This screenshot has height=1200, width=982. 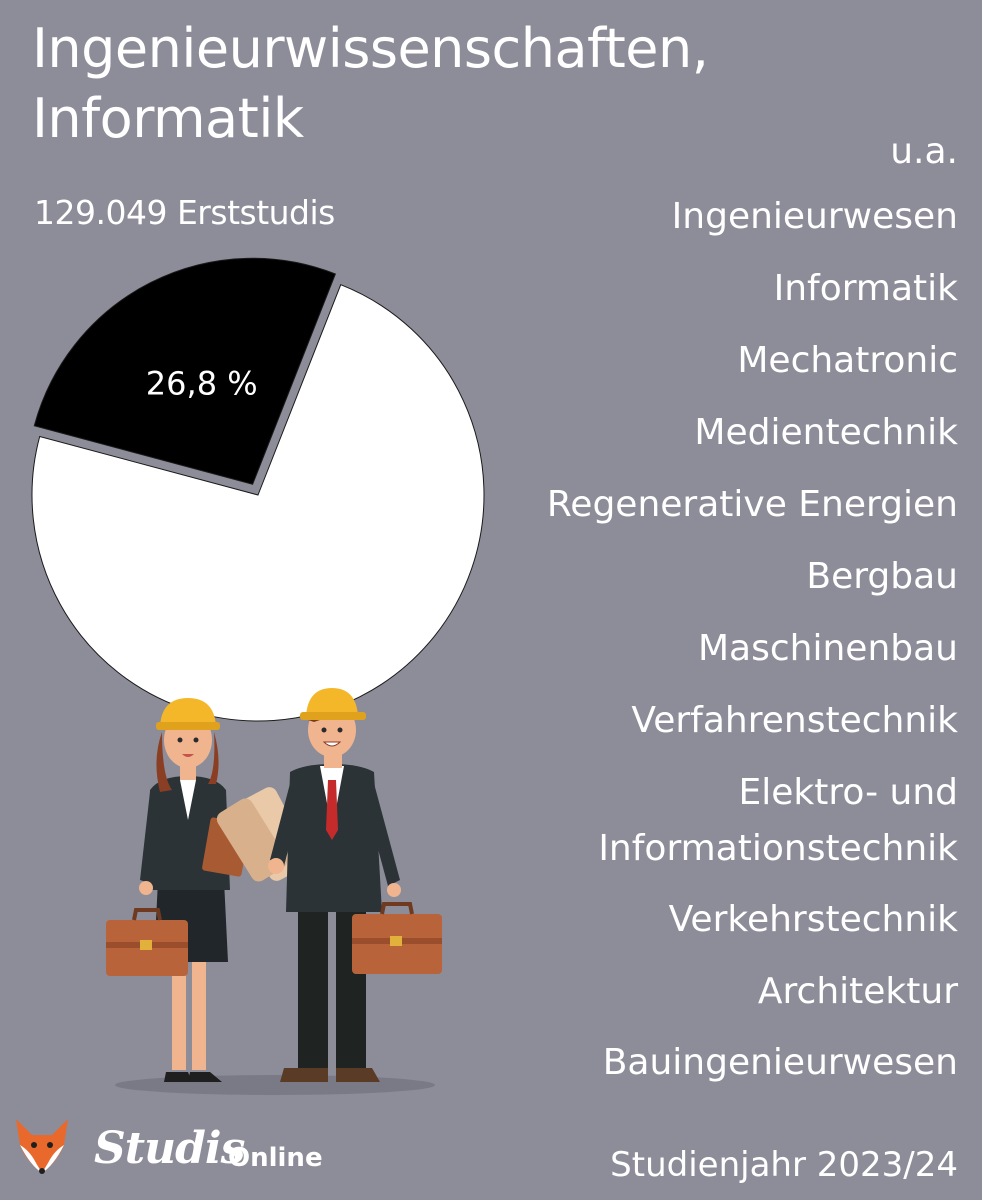 I want to click on pie-slice-highlight, so click(x=185, y=371).